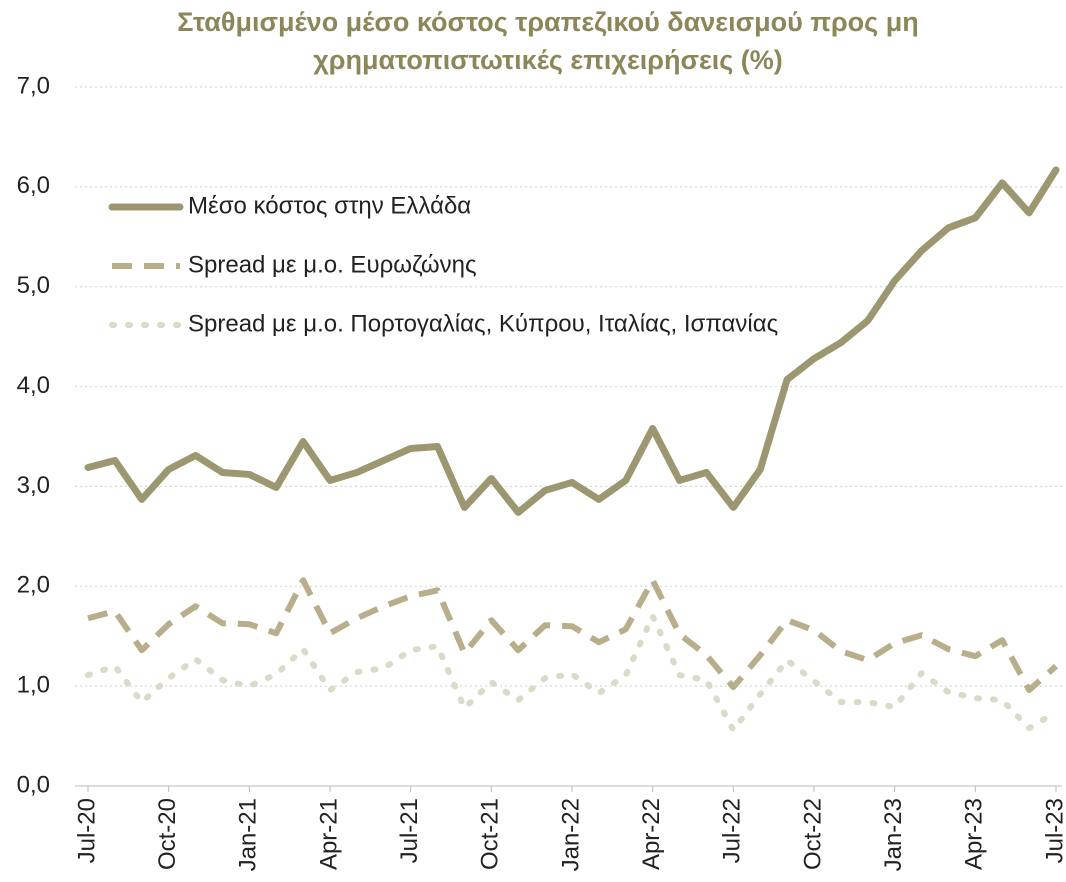  What do you see at coordinates (167, 834) in the screenshot?
I see `x-tick-label: Oct-20` at bounding box center [167, 834].